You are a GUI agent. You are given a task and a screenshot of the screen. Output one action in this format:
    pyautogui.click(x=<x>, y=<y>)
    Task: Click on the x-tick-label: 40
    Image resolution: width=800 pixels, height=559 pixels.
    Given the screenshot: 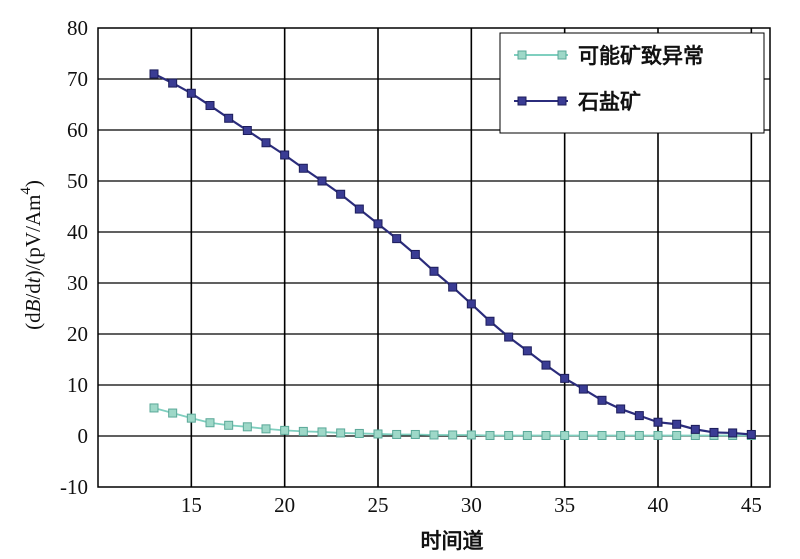 What is the action you would take?
    pyautogui.click(x=658, y=505)
    